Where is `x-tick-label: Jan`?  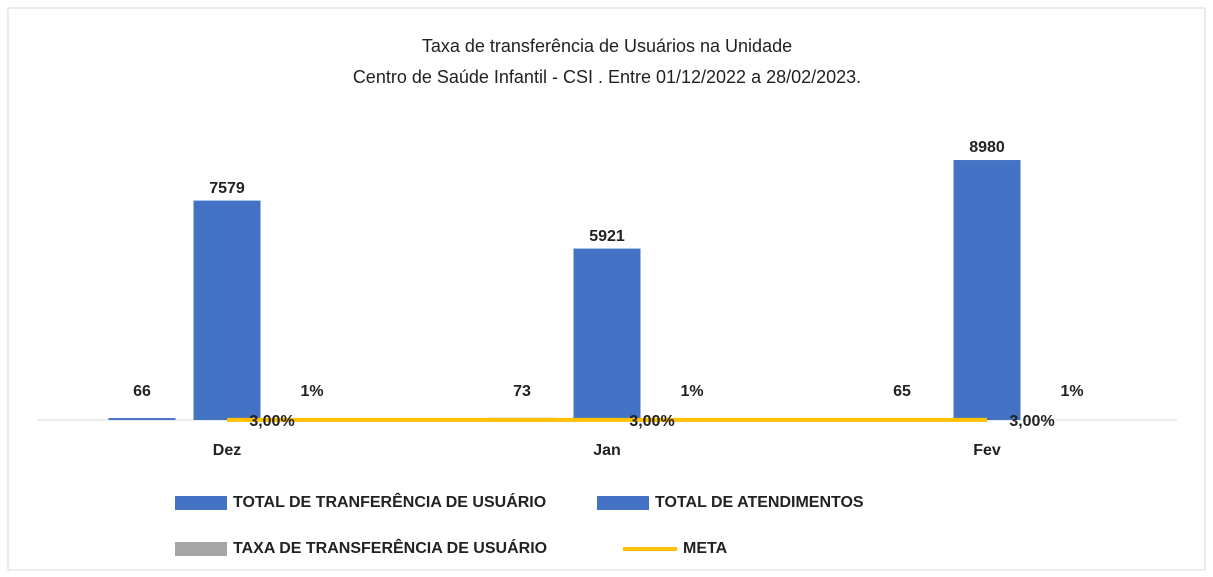
x-tick-label: Jan is located at coordinates (607, 450).